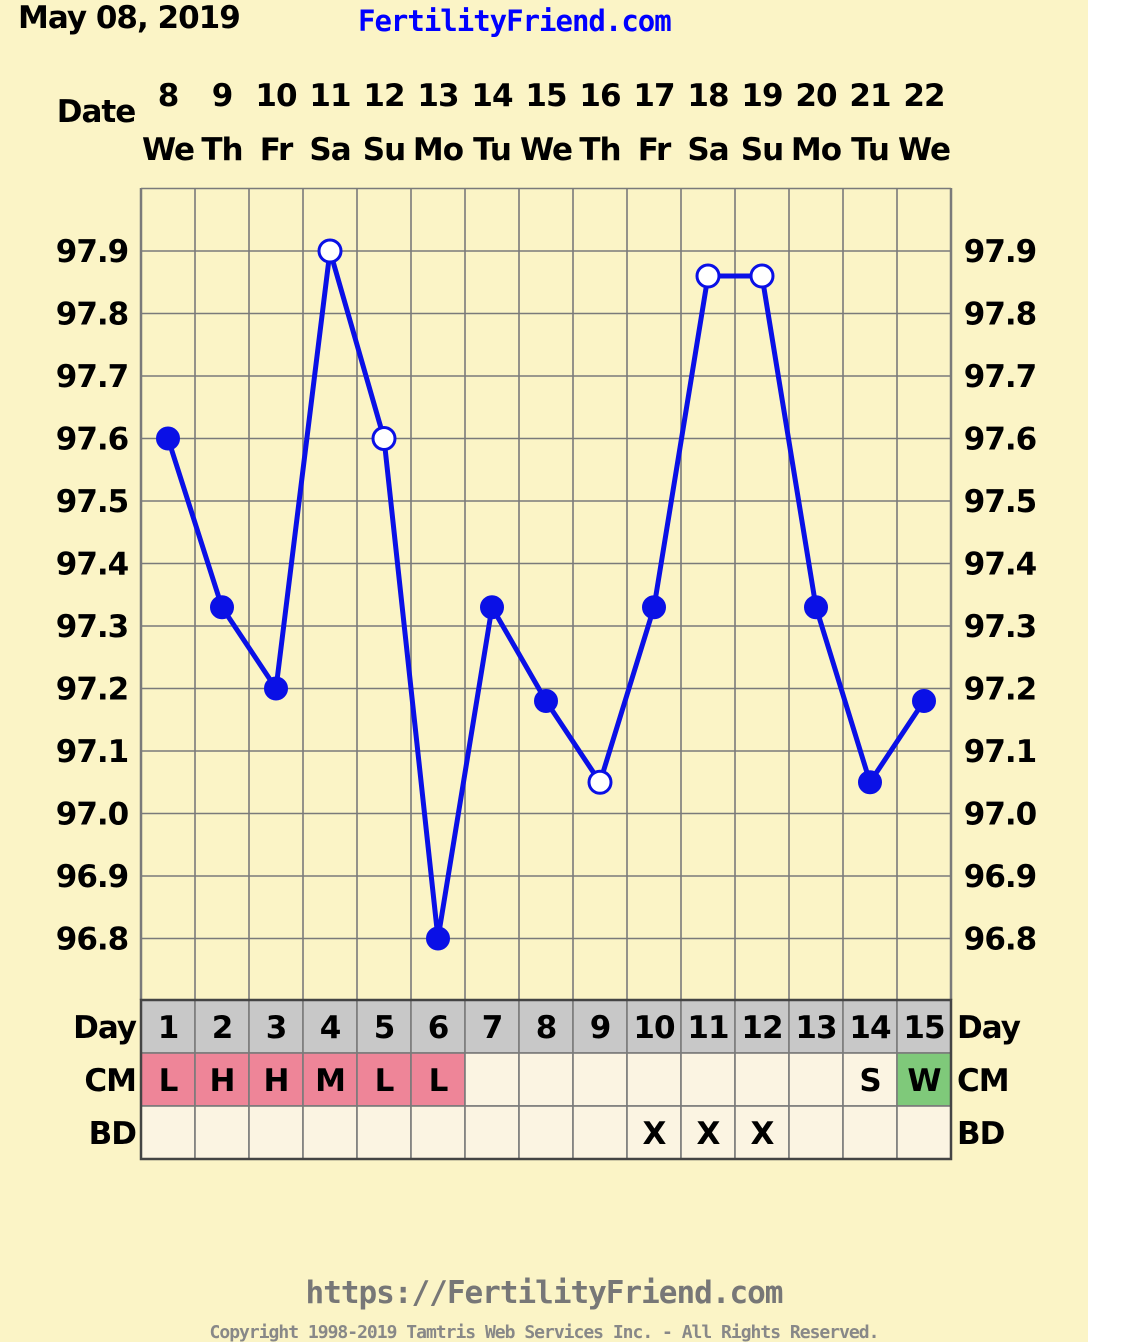  Describe the element at coordinates (222, 1028) in the screenshot. I see `day-cell-label: 2` at that location.